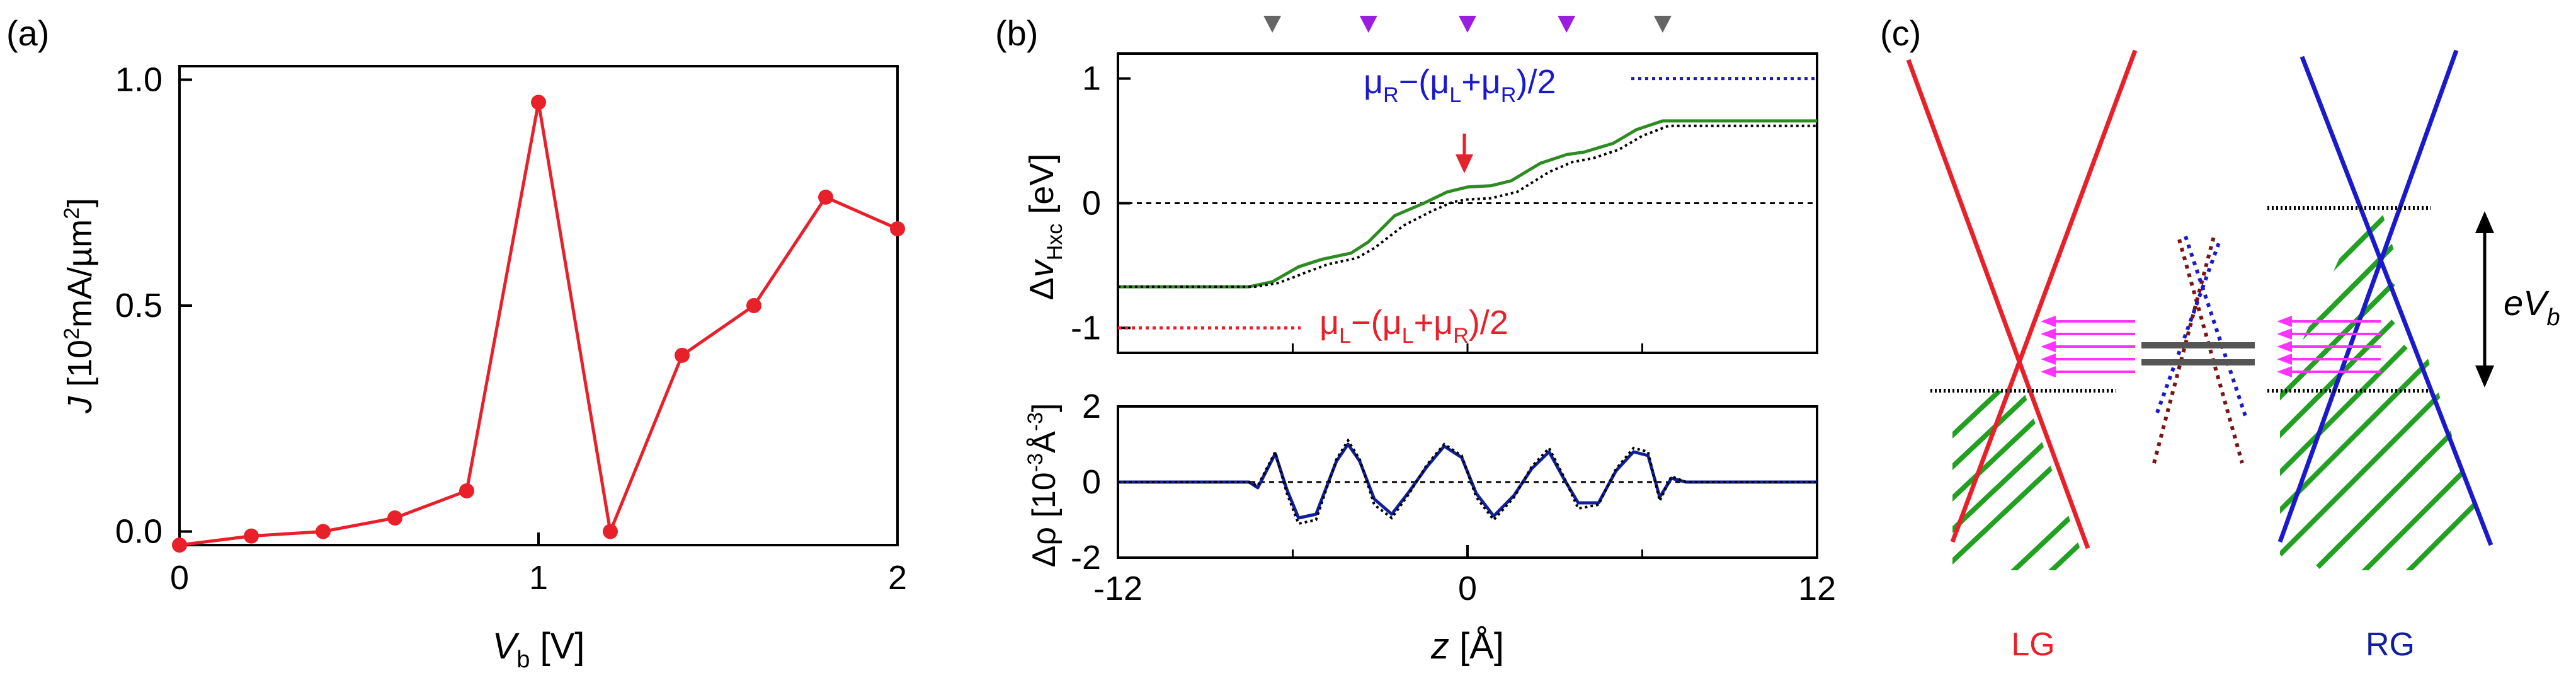 The height and width of the screenshot is (690, 2576). What do you see at coordinates (1460, 85) in the screenshot?
I see `right-level-label: μR−(μL+μR)/2` at bounding box center [1460, 85].